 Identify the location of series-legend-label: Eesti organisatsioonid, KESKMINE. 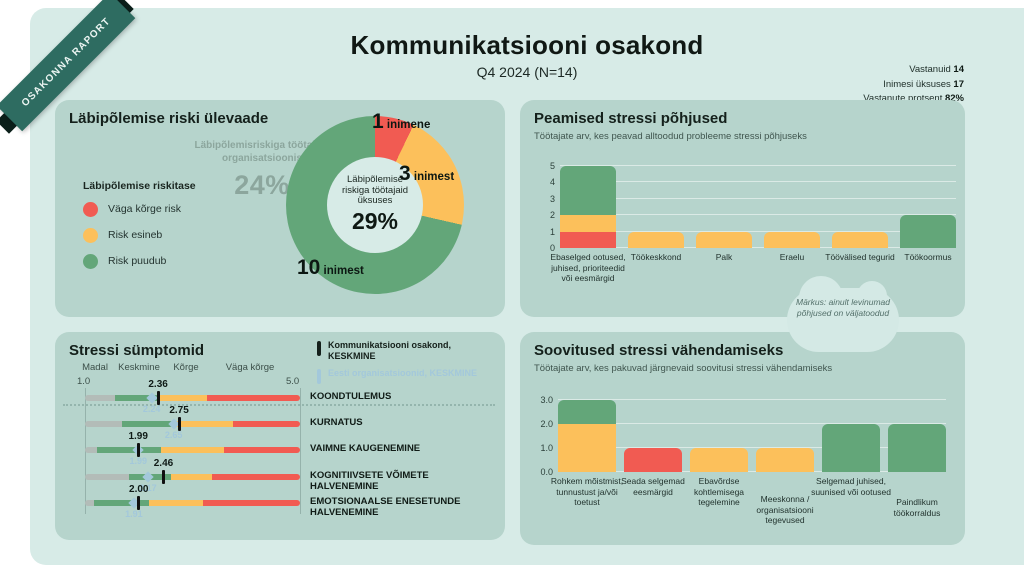
(403, 372).